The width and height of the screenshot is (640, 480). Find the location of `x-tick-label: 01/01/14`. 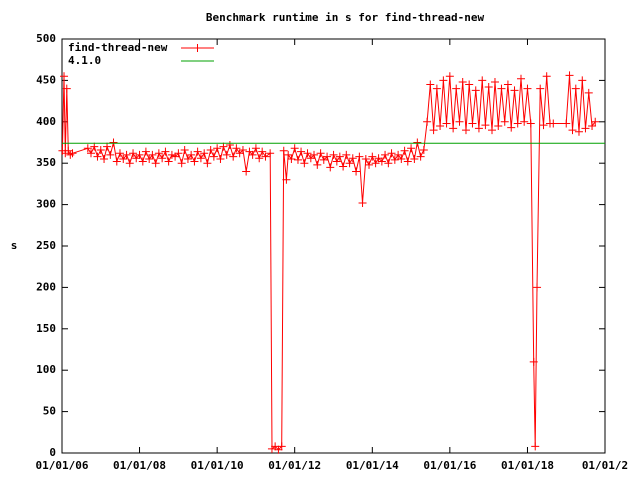

x-tick-label: 01/01/14 is located at coordinates (372, 465).